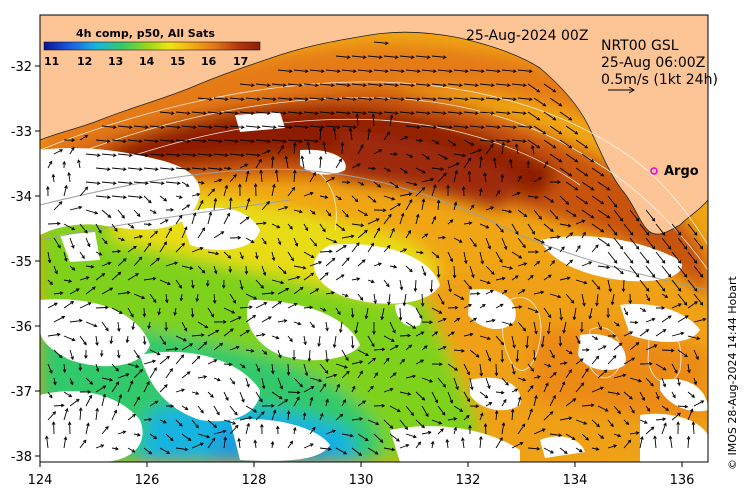  What do you see at coordinates (640, 46) in the screenshot?
I see `current-source-label: NRT00 GSL` at bounding box center [640, 46].